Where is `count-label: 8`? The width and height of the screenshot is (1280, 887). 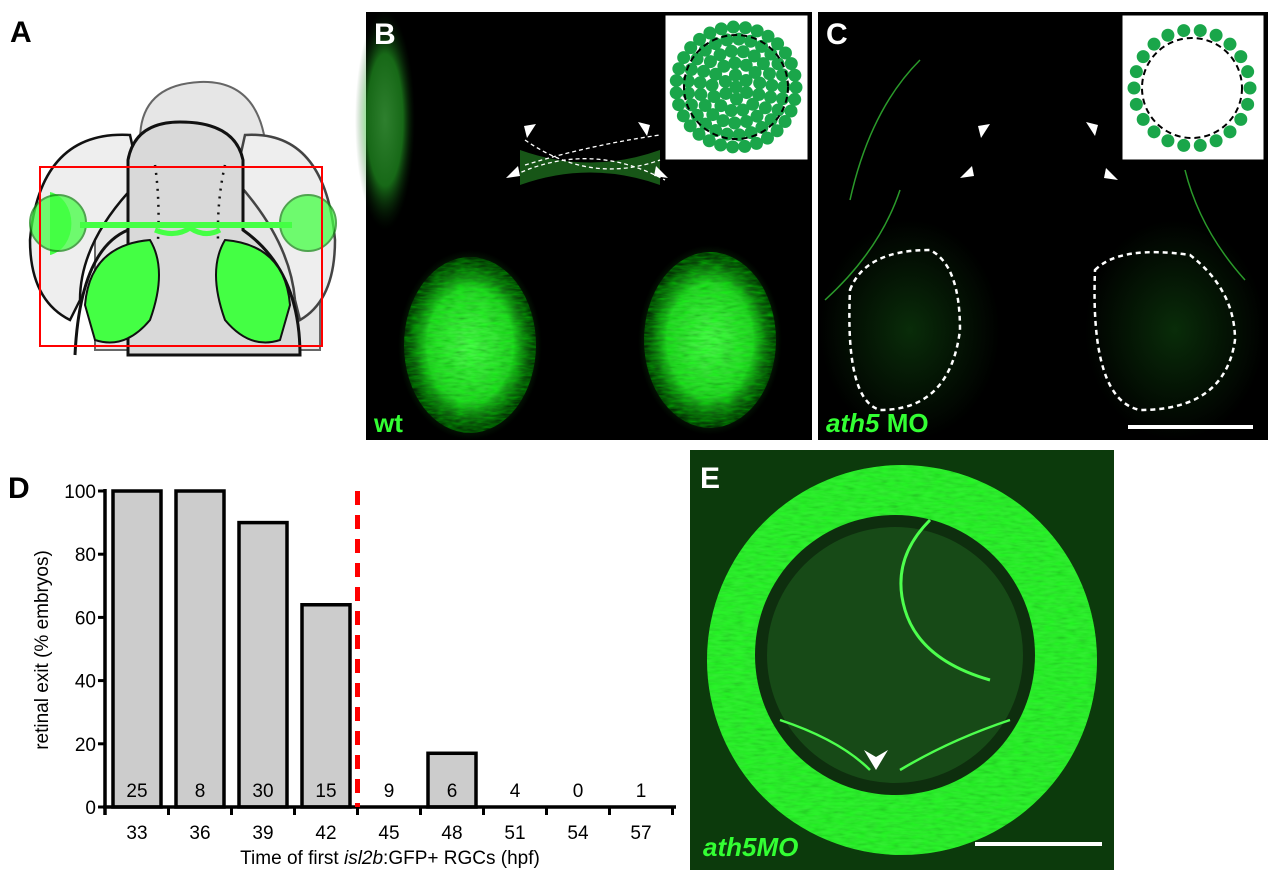 count-label: 8 is located at coordinates (200, 791).